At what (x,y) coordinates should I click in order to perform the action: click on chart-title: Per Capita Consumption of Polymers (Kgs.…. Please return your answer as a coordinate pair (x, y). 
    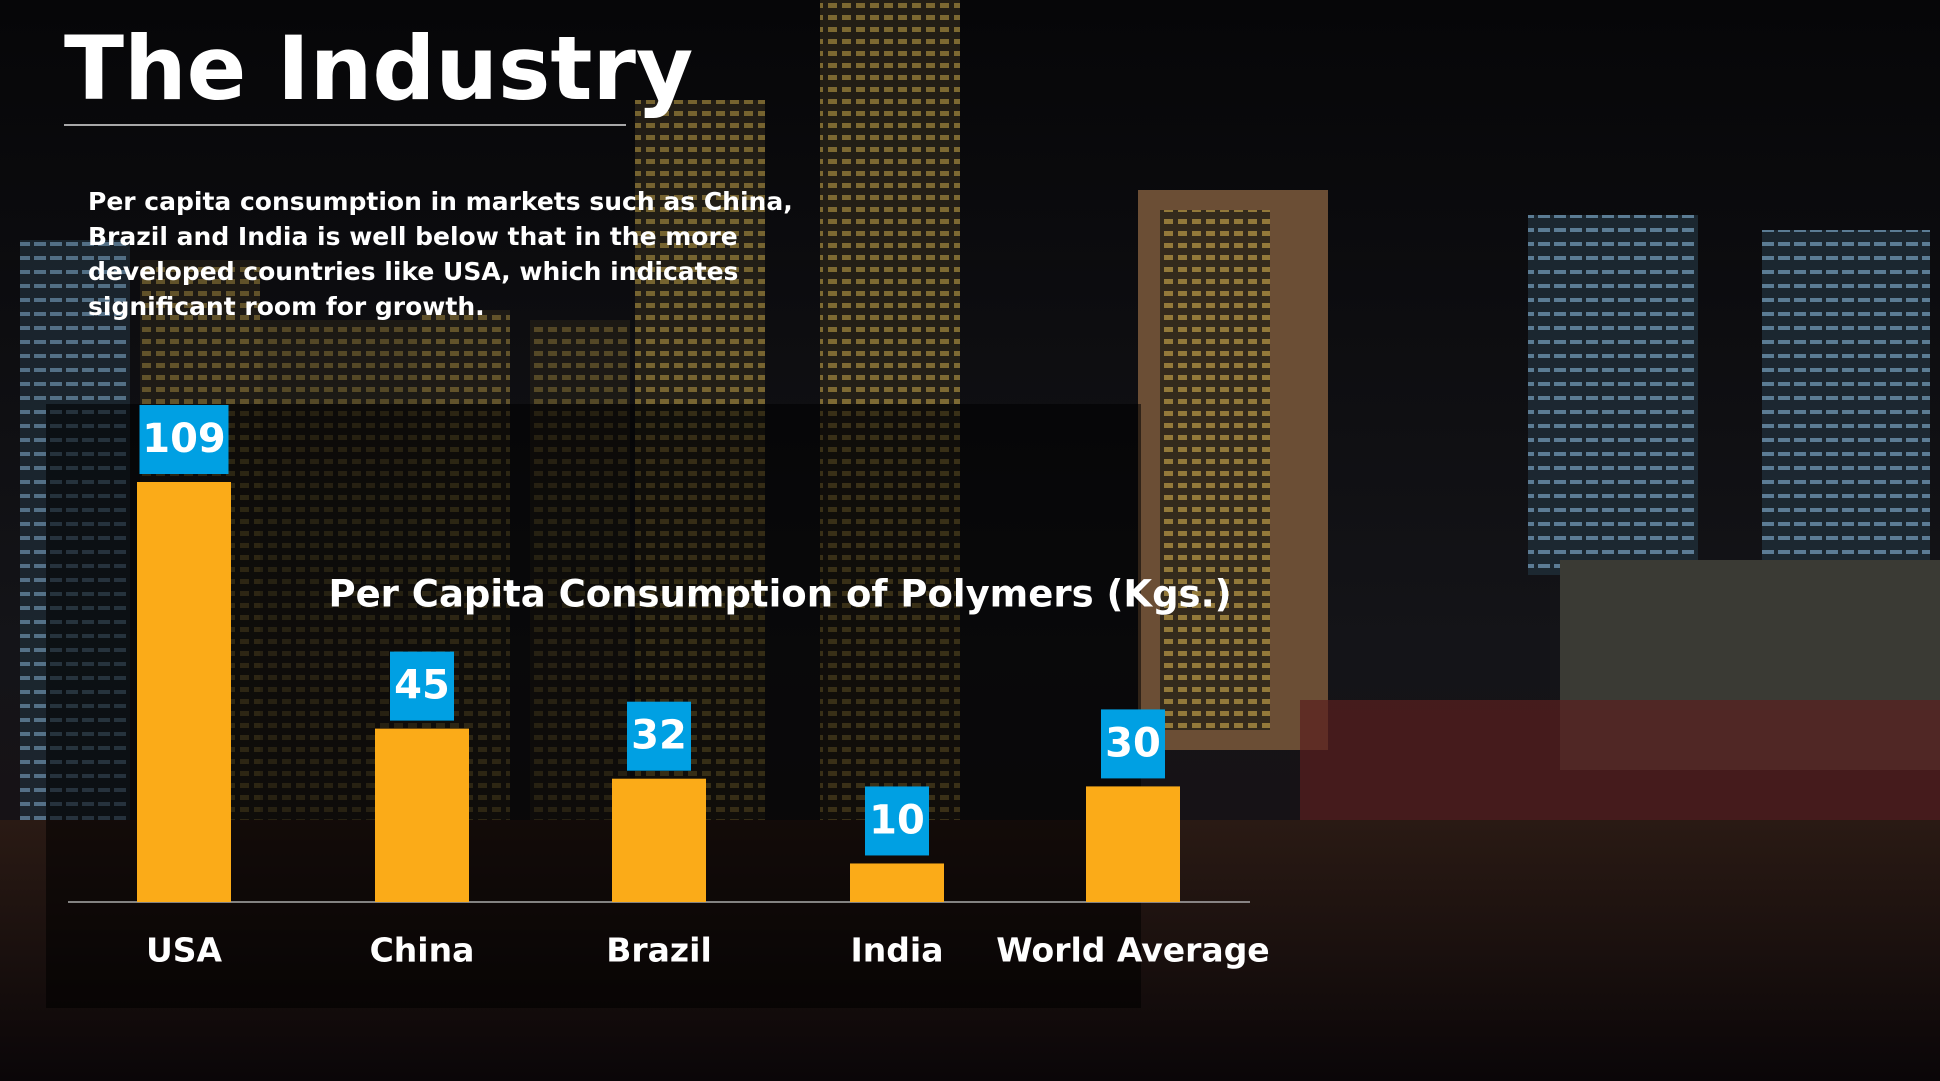
    Looking at the image, I should click on (779, 594).